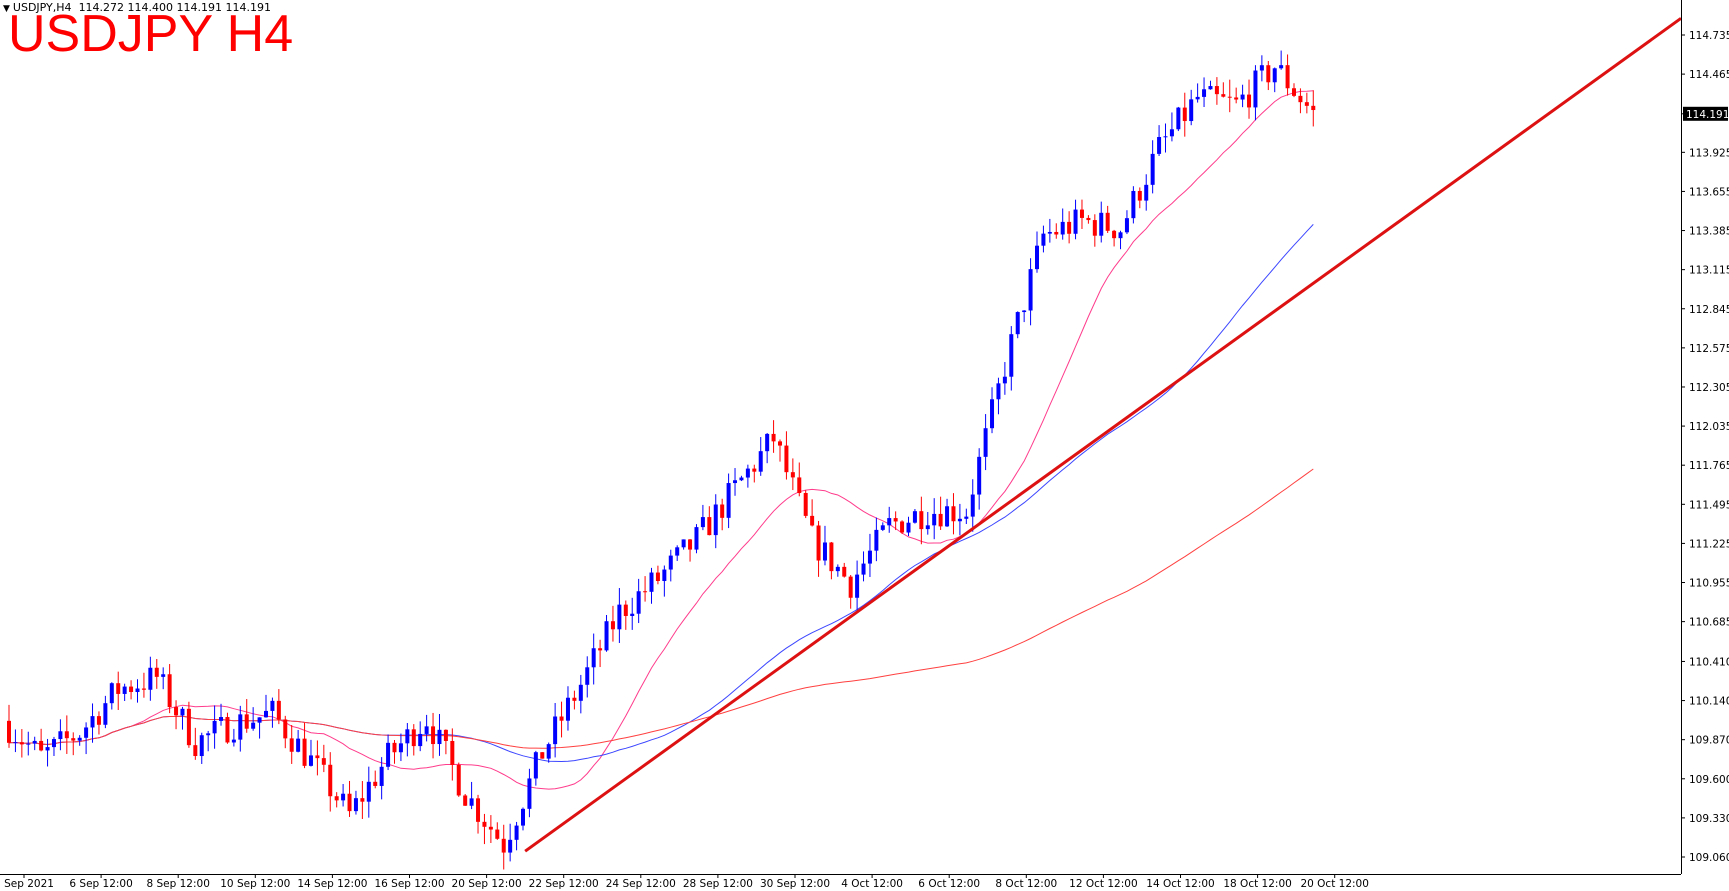 The height and width of the screenshot is (891, 1729). What do you see at coordinates (1709, 232) in the screenshot?
I see `y-tick-label: 113.385` at bounding box center [1709, 232].